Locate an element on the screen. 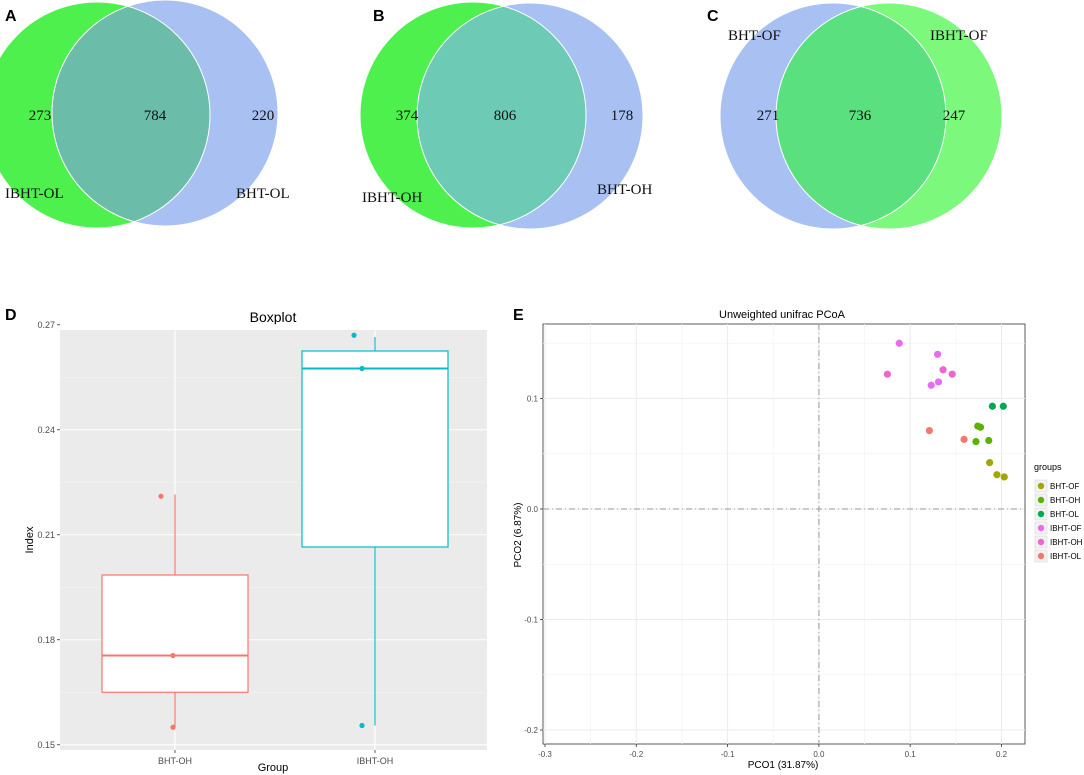  boxplot-y-tick-label: 0.27 is located at coordinates (46, 325).